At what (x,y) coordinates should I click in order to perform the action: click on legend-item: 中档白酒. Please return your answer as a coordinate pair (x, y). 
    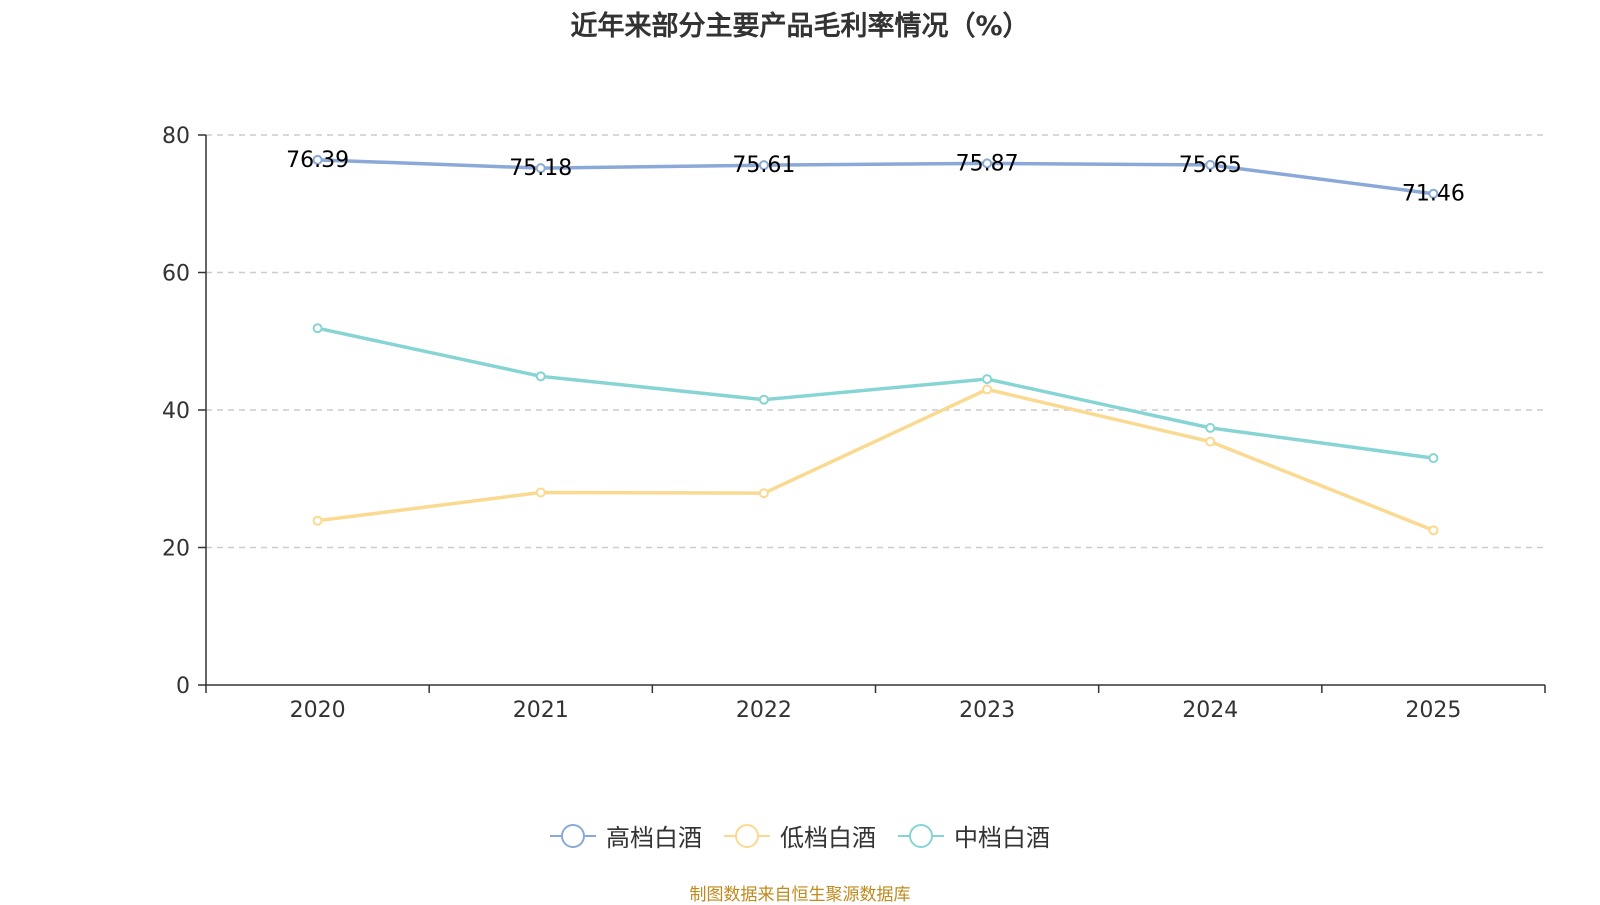
    Looking at the image, I should click on (974, 835).